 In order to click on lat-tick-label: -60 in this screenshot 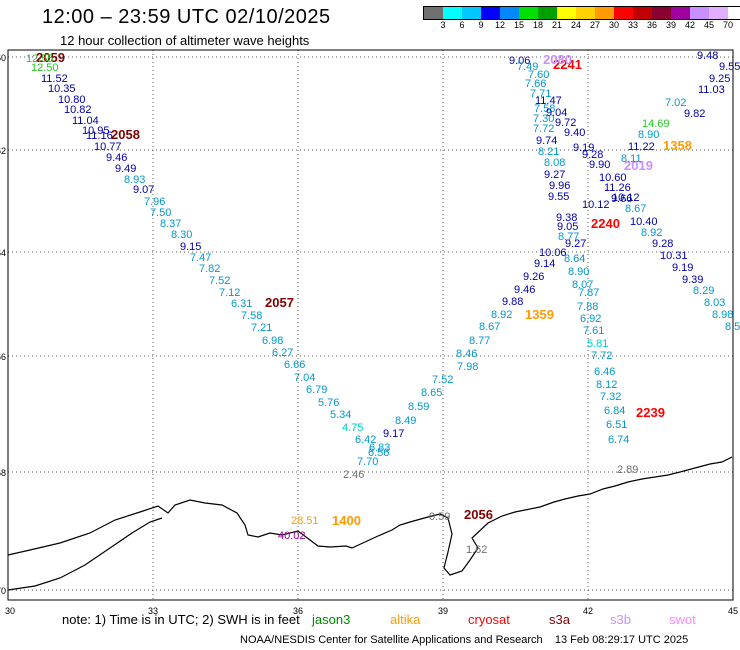, I will do `click(3, 58)`.